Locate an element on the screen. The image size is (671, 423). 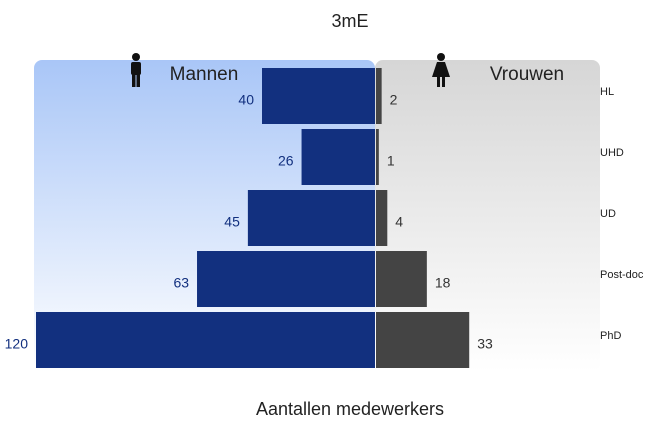
category-label: Post-doc is located at coordinates (622, 275).